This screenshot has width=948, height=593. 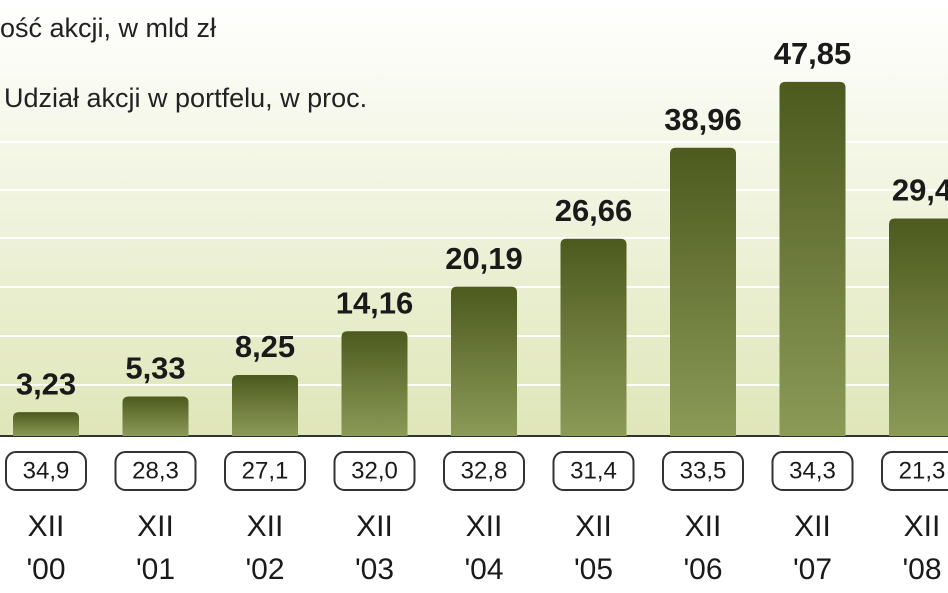 I want to click on value-label: 38,96, so click(x=703, y=119).